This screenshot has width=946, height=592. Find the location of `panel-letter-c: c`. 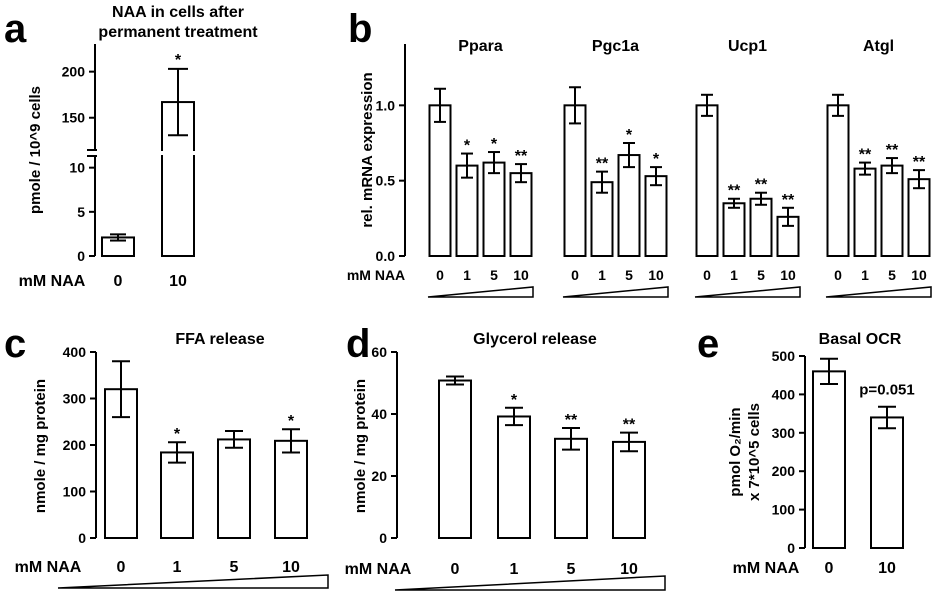

panel-letter-c: c is located at coordinates (15, 344).